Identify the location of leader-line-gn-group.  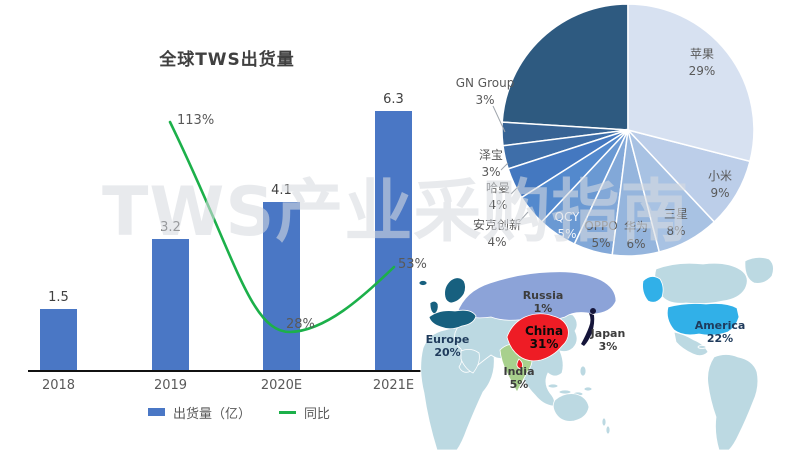
(499, 119).